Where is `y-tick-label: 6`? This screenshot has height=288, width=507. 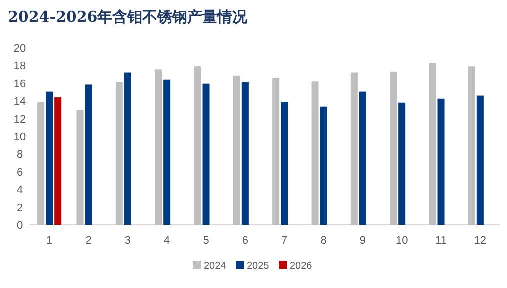 y-tick-label: 6 is located at coordinates (20, 172).